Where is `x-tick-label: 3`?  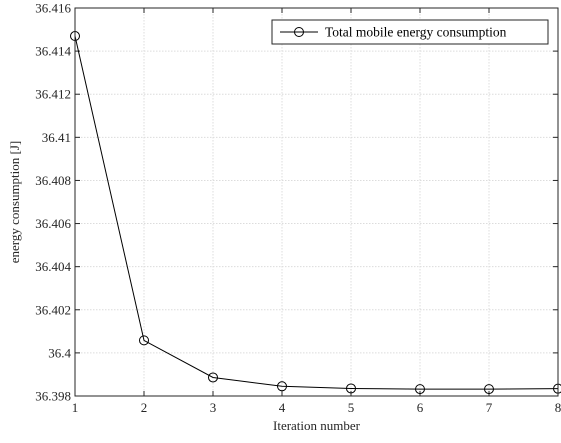
x-tick-label: 3 is located at coordinates (213, 407).